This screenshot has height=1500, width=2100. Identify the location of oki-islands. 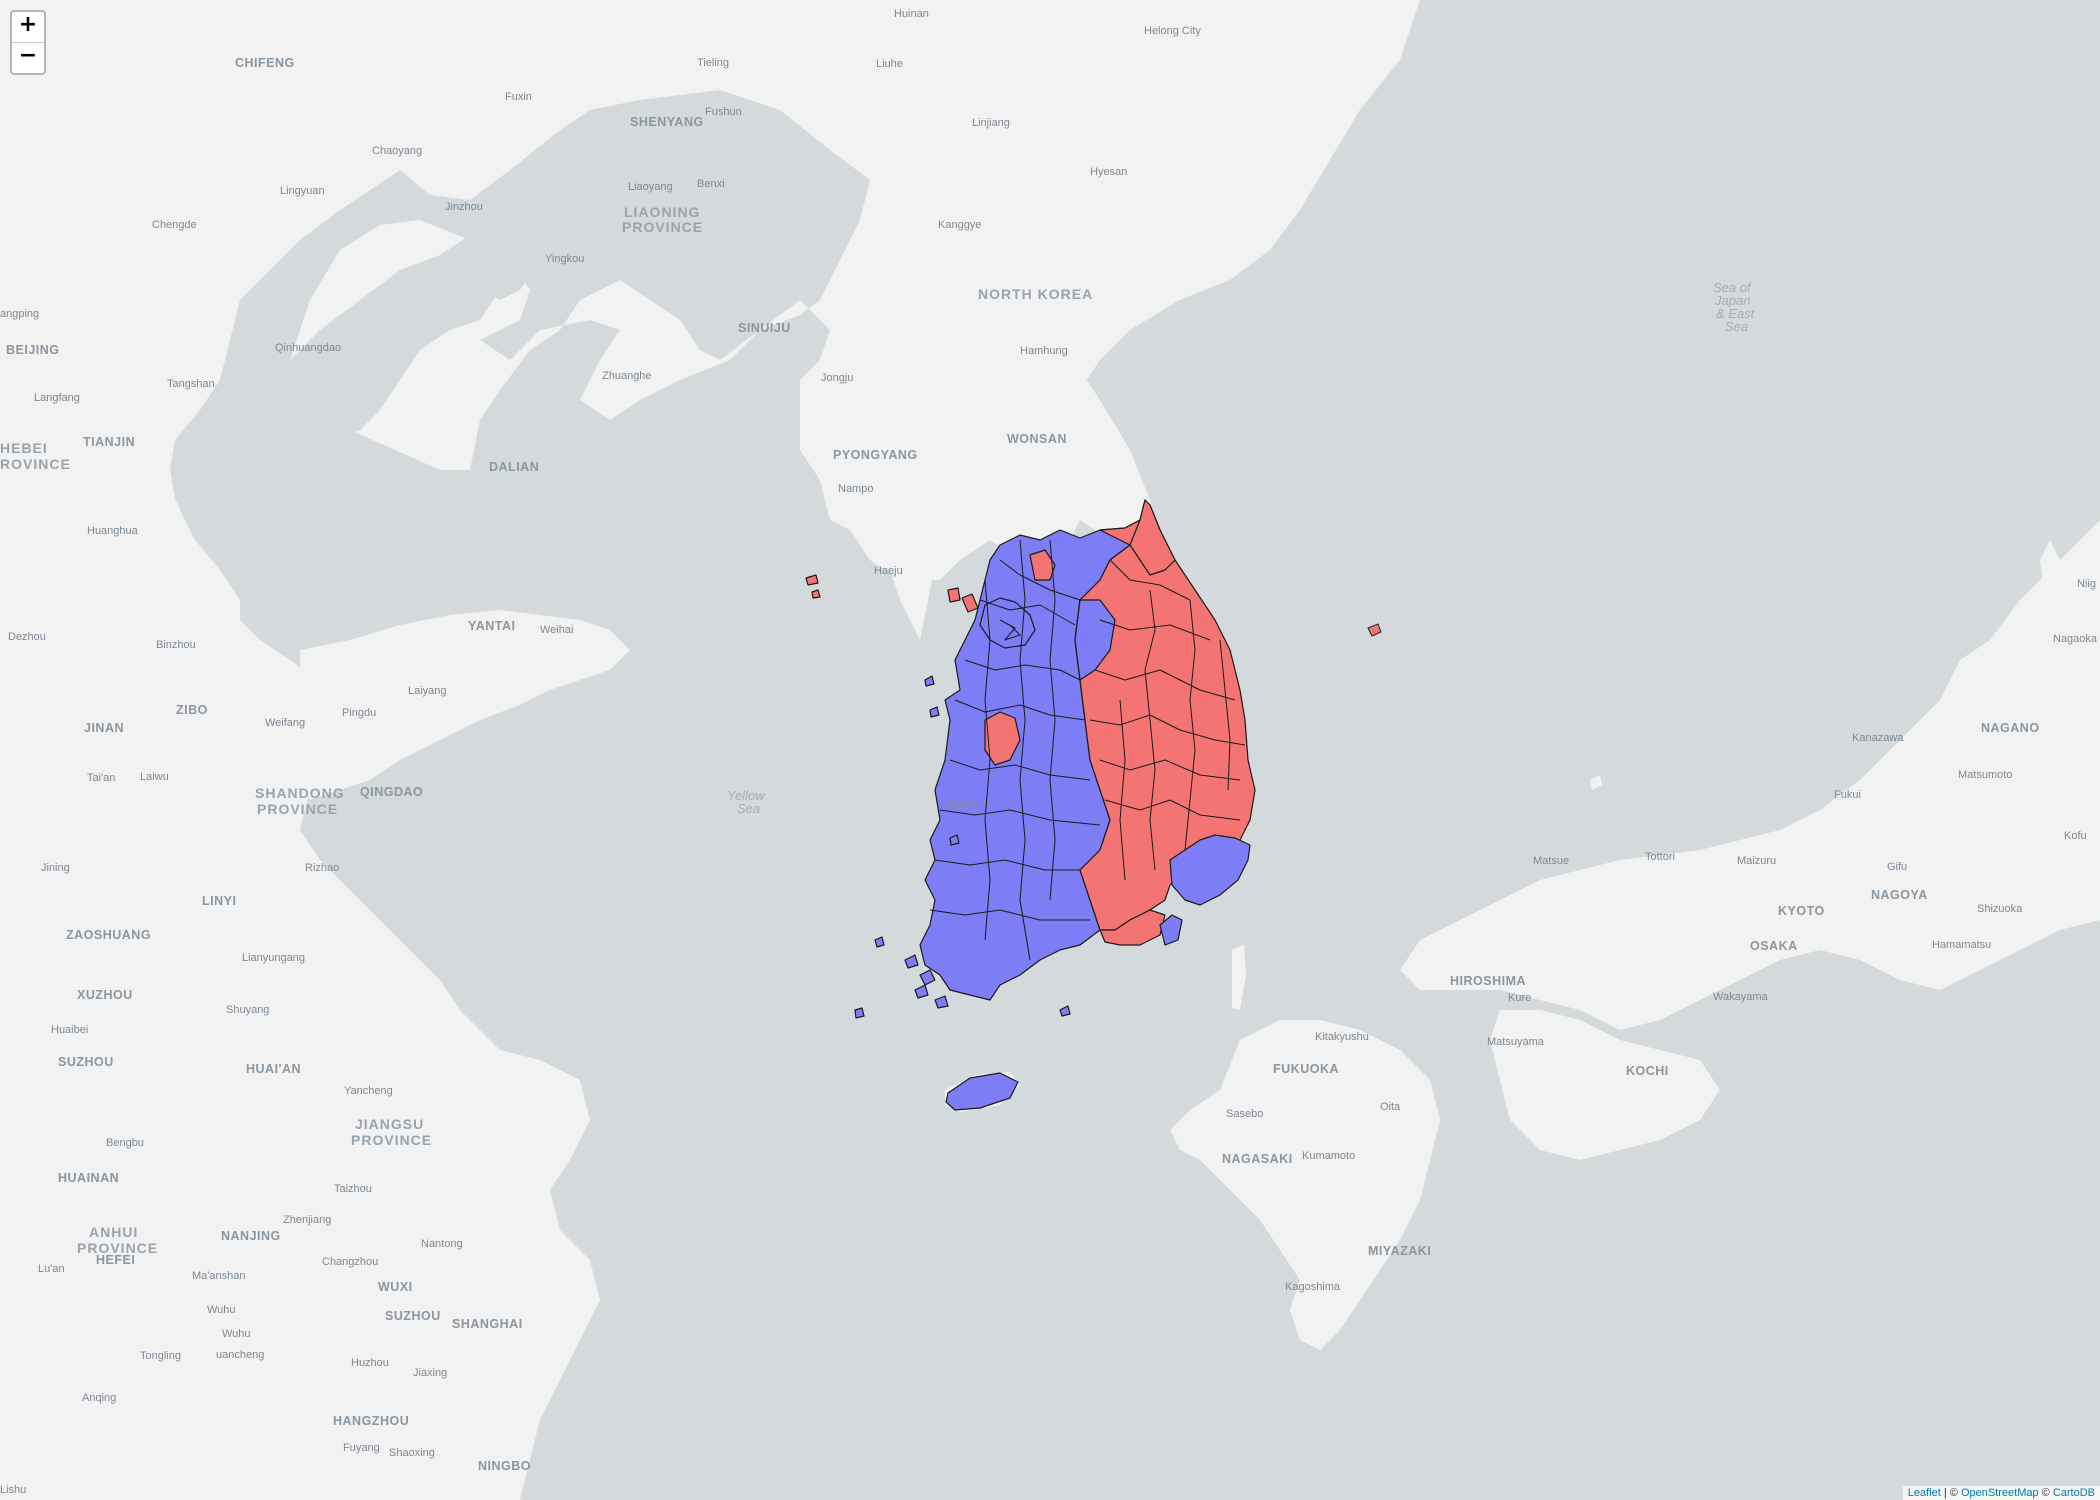
(1596, 782).